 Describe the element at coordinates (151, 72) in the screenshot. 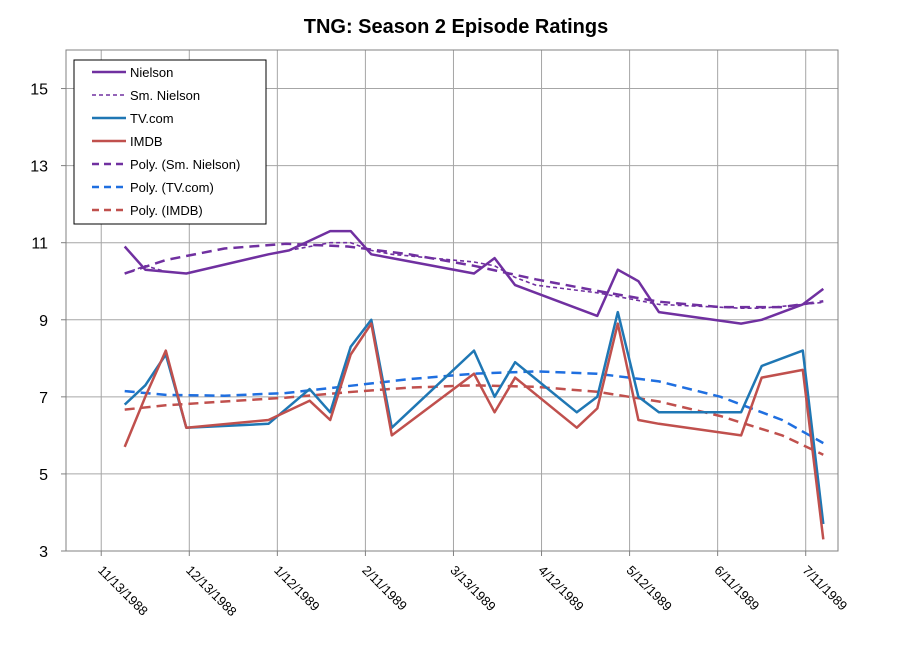

I see `legend-label: Nielson` at that location.